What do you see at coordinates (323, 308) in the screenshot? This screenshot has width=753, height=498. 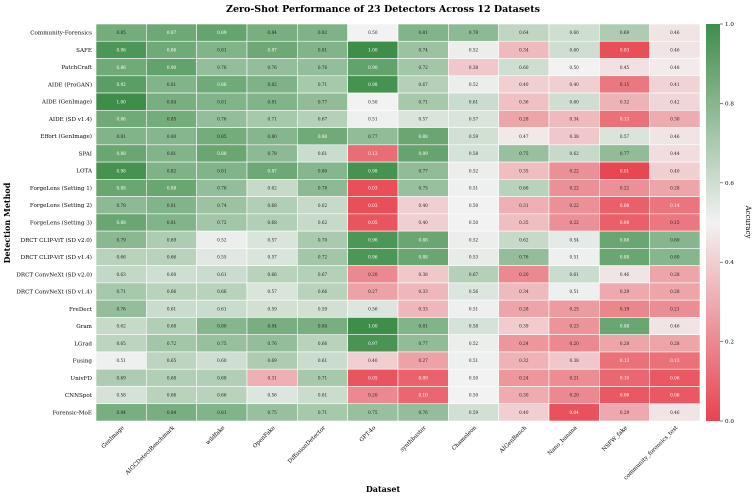 I see `cell-value-label: 0.59` at bounding box center [323, 308].